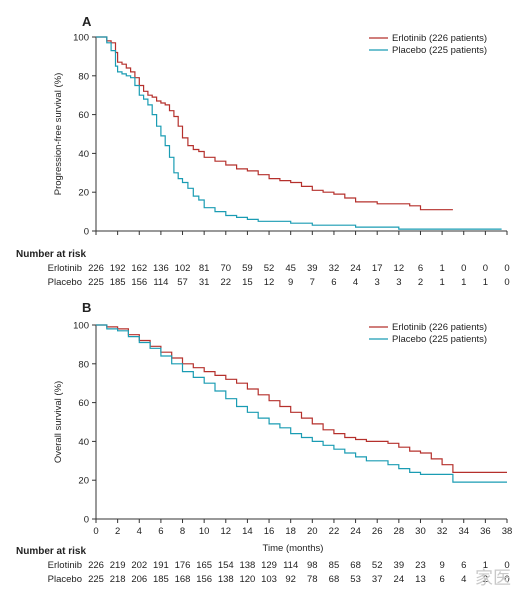 The width and height of the screenshot is (531, 600). I want to click on risk-value: 154, so click(226, 565).